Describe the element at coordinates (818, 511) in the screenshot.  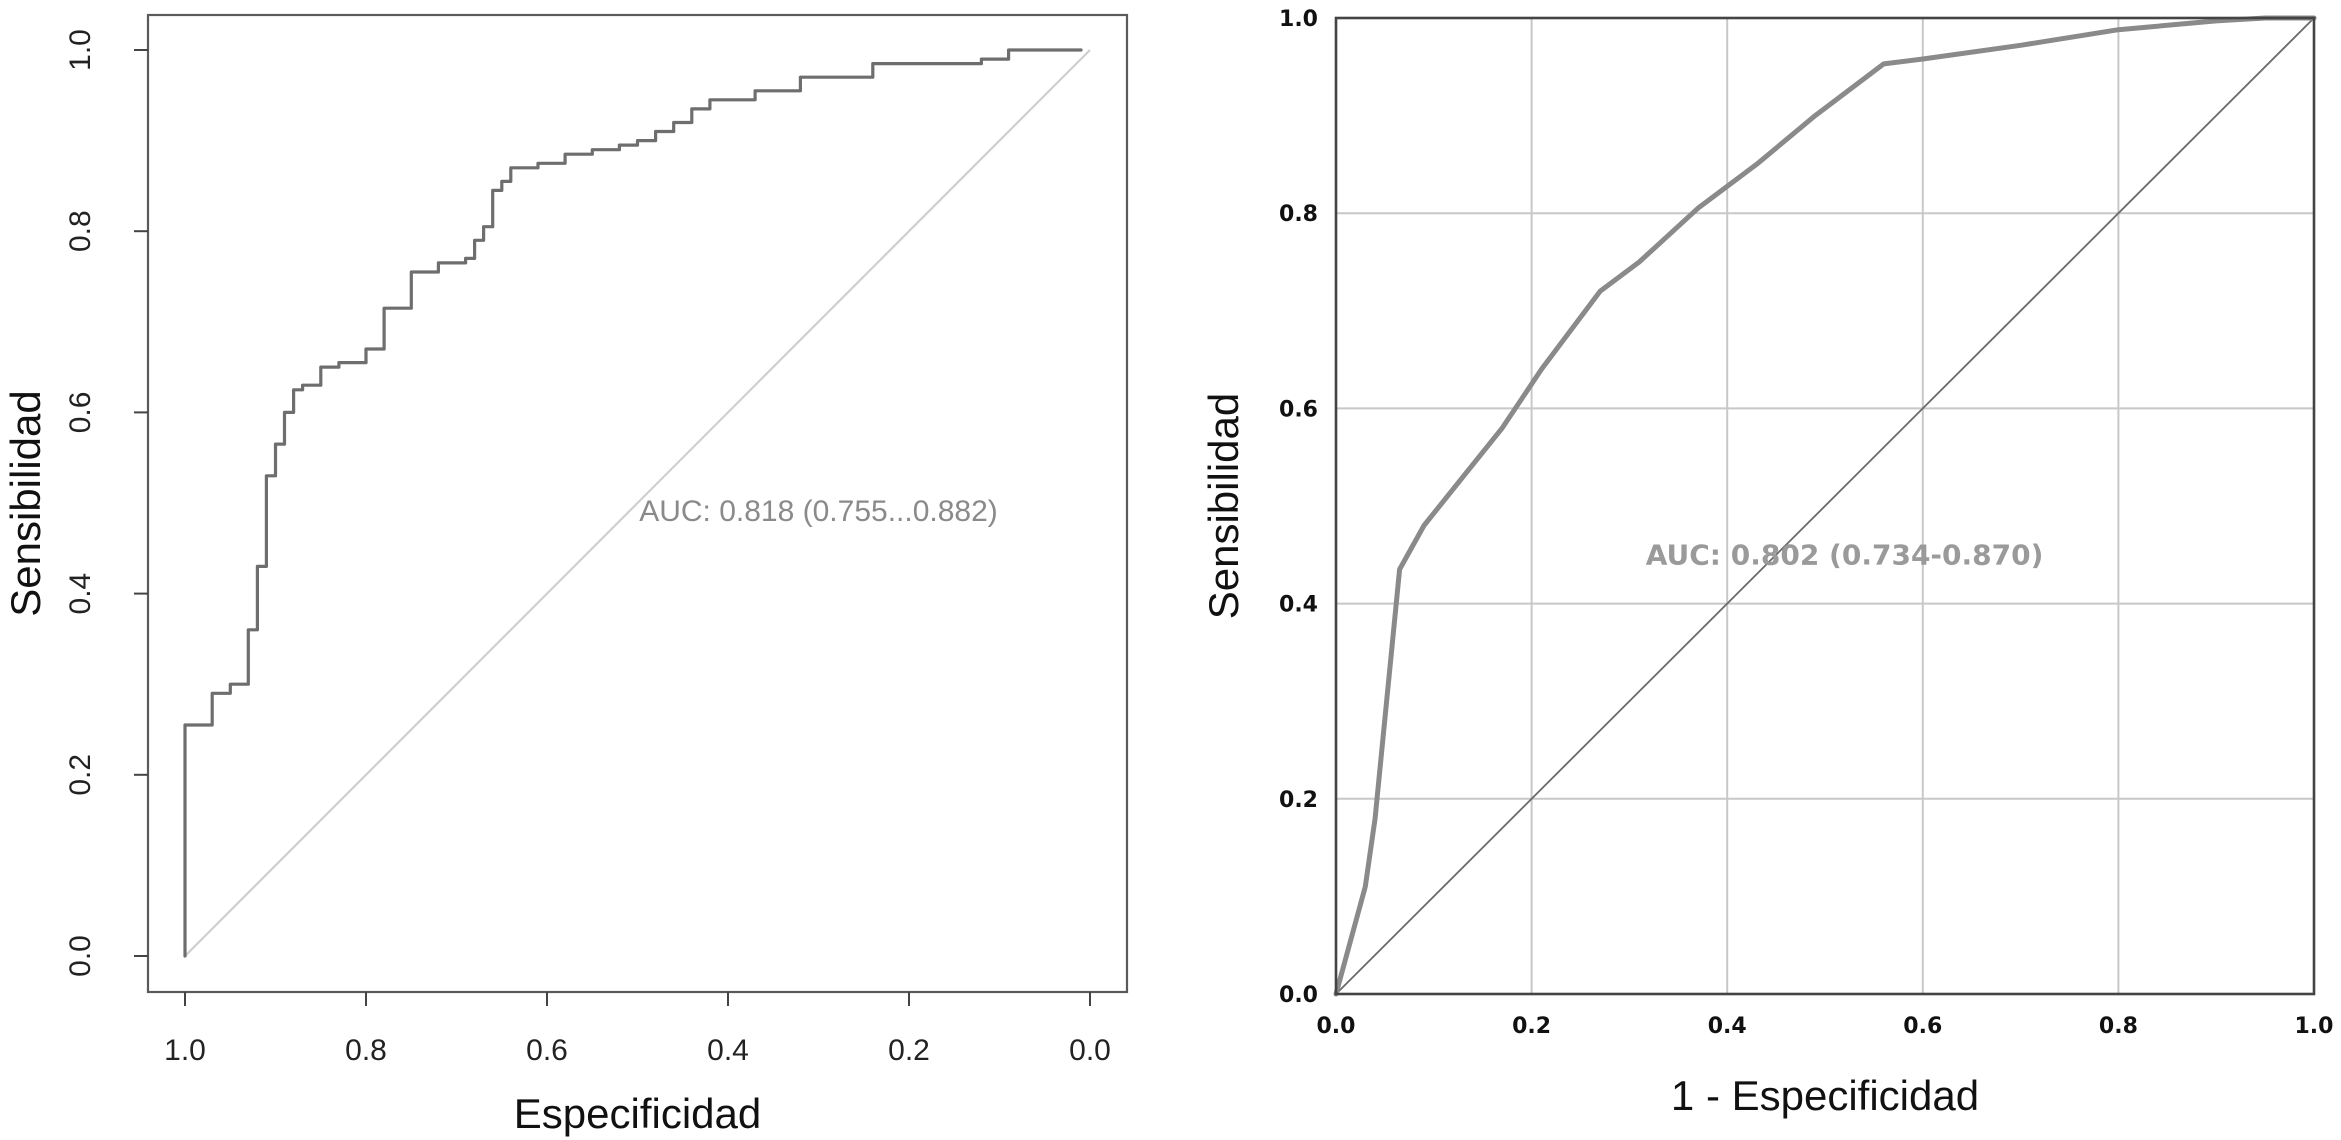
I see `auc-annotation: AUC: 0.818 (0.755...0.882)` at that location.